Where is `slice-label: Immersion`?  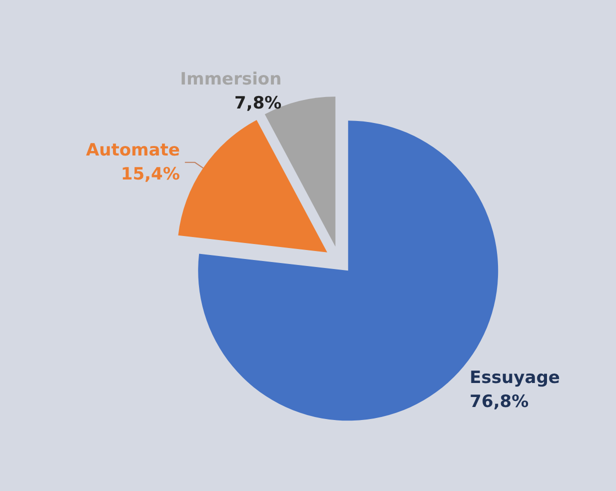 slice-label: Immersion is located at coordinates (231, 79).